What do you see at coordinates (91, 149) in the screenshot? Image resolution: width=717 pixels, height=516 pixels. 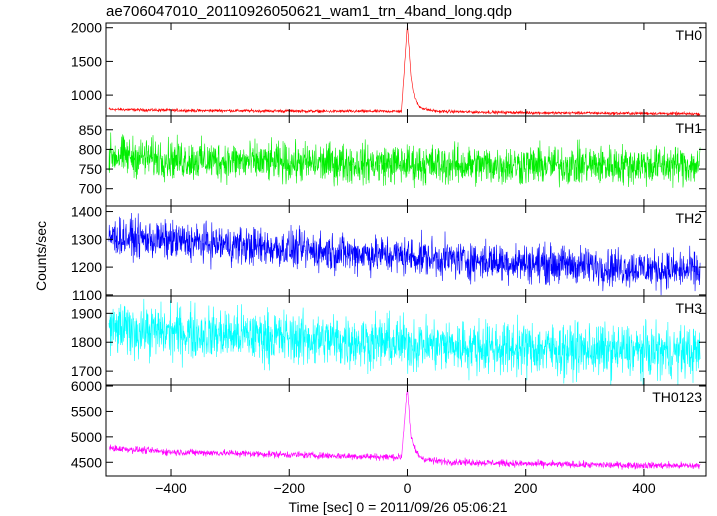 I see `y-tick-label: 800` at bounding box center [91, 149].